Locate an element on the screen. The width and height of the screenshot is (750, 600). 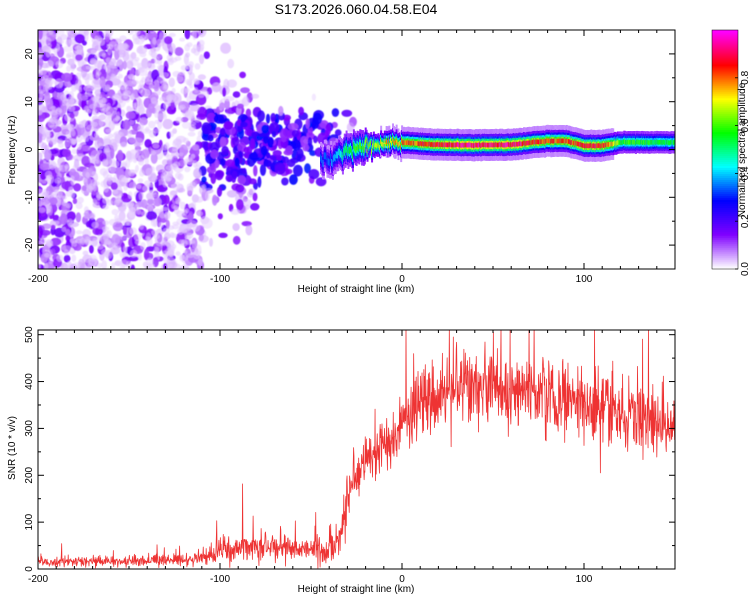
x-tick-label: 100 is located at coordinates (584, 579).